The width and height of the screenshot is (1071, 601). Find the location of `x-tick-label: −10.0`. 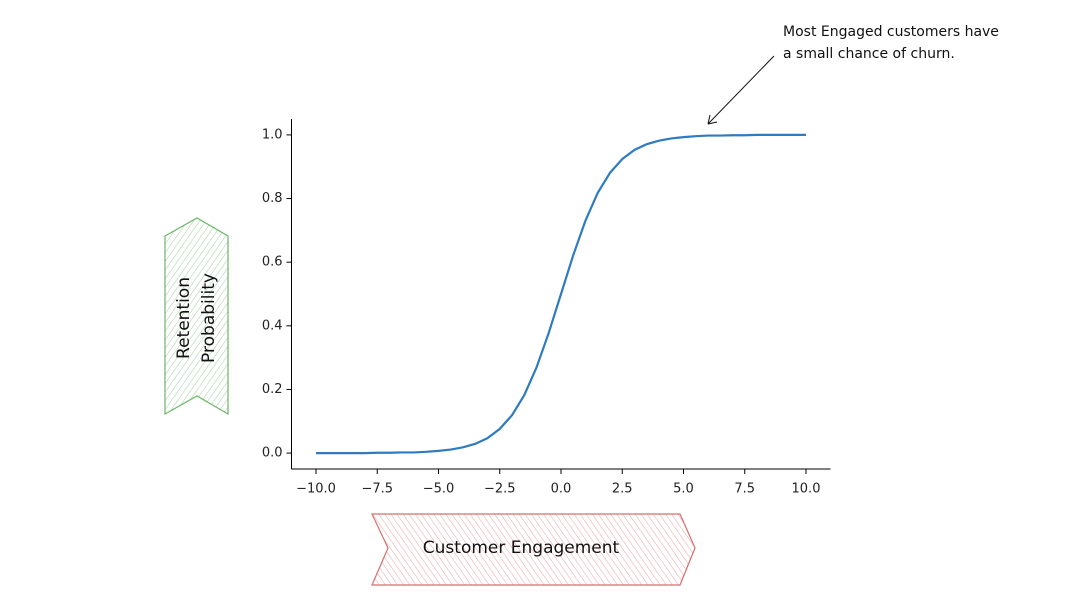

x-tick-label: −10.0 is located at coordinates (316, 489).